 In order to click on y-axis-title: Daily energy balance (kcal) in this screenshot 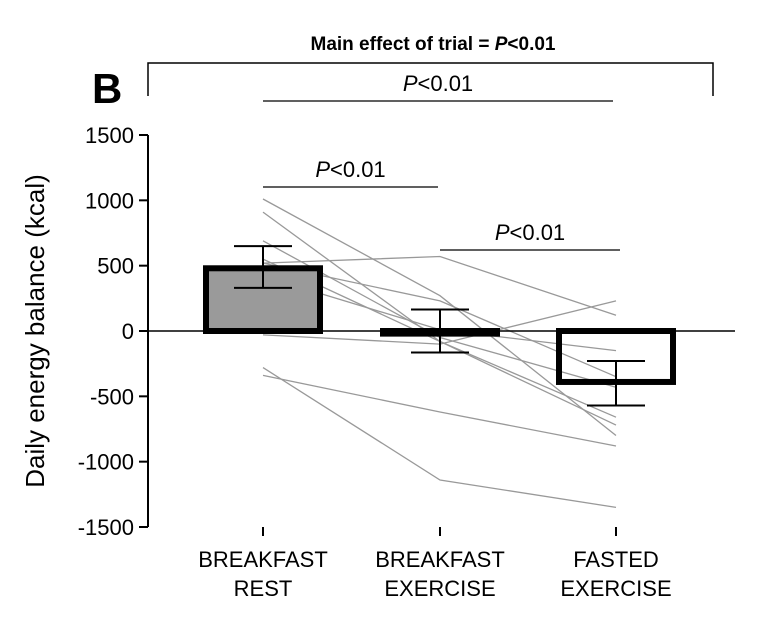, I will do `click(35, 331)`.